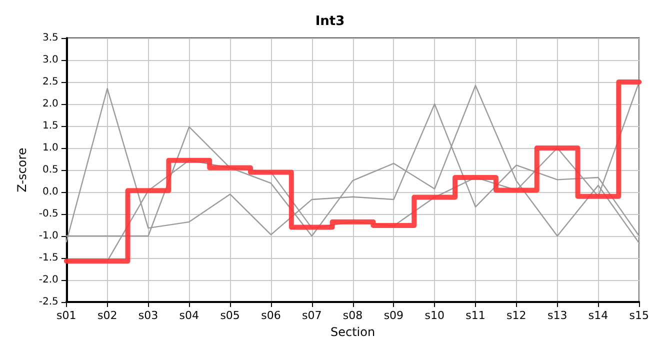  Describe the element at coordinates (271, 315) in the screenshot. I see `x-tick-label: s06` at that location.